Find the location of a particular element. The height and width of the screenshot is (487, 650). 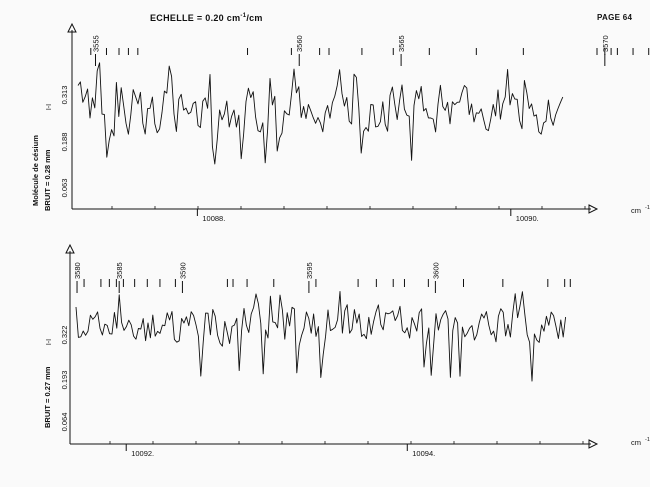

scale-unit-suffix: /cm is located at coordinates (254, 18).